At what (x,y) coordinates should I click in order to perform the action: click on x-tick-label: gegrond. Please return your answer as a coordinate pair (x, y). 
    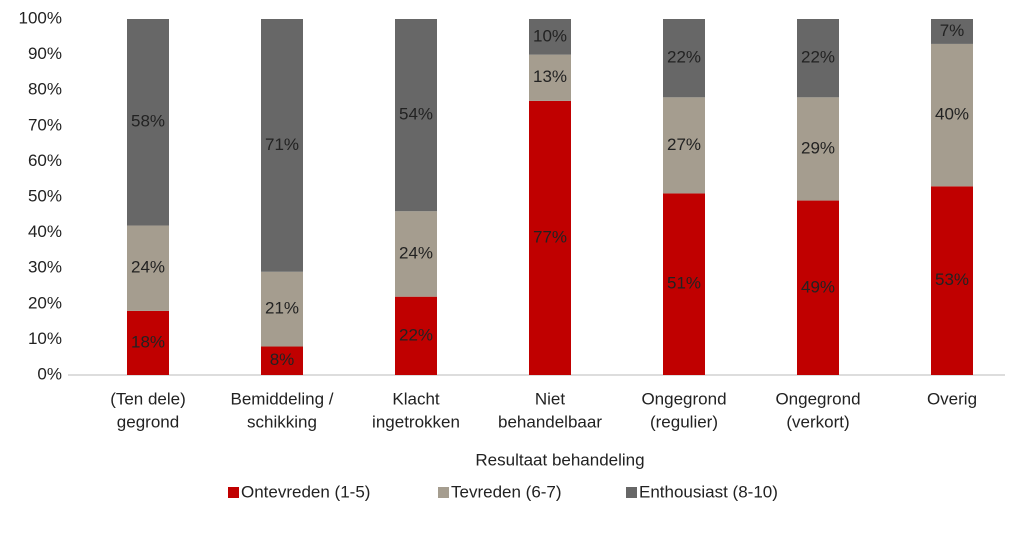
    Looking at the image, I should click on (148, 421).